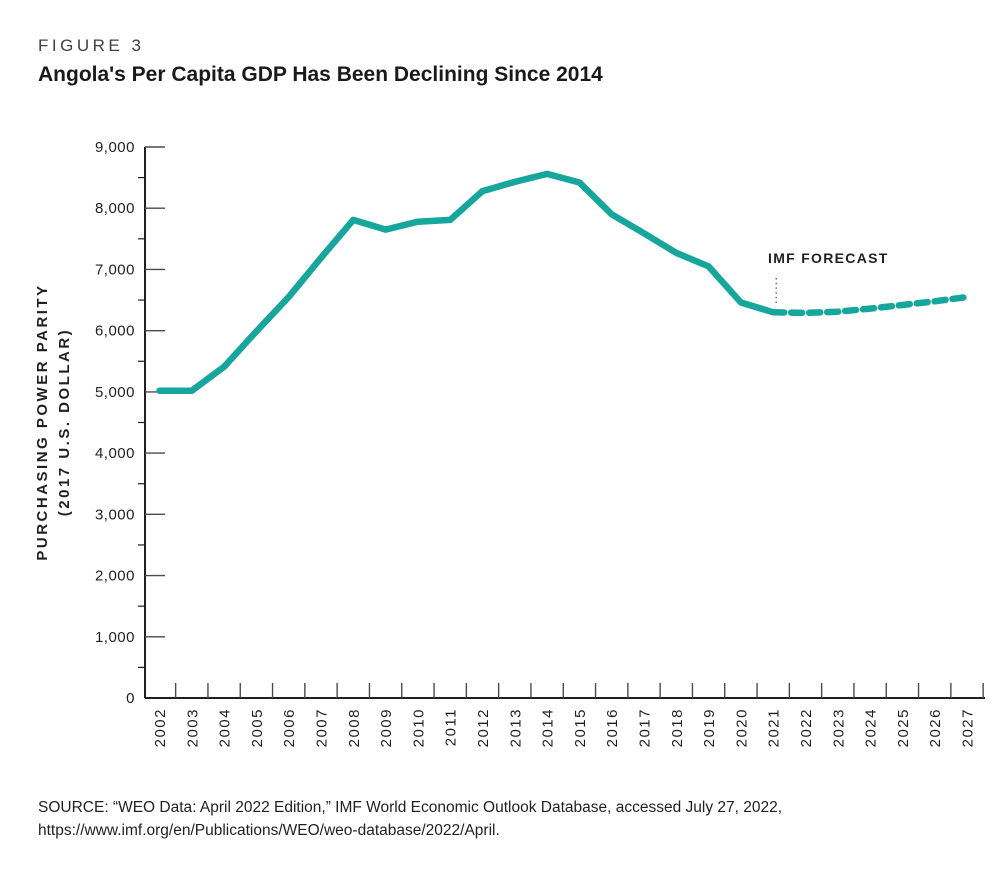  Describe the element at coordinates (806, 727) in the screenshot. I see `x-tick-label: 2022` at that location.